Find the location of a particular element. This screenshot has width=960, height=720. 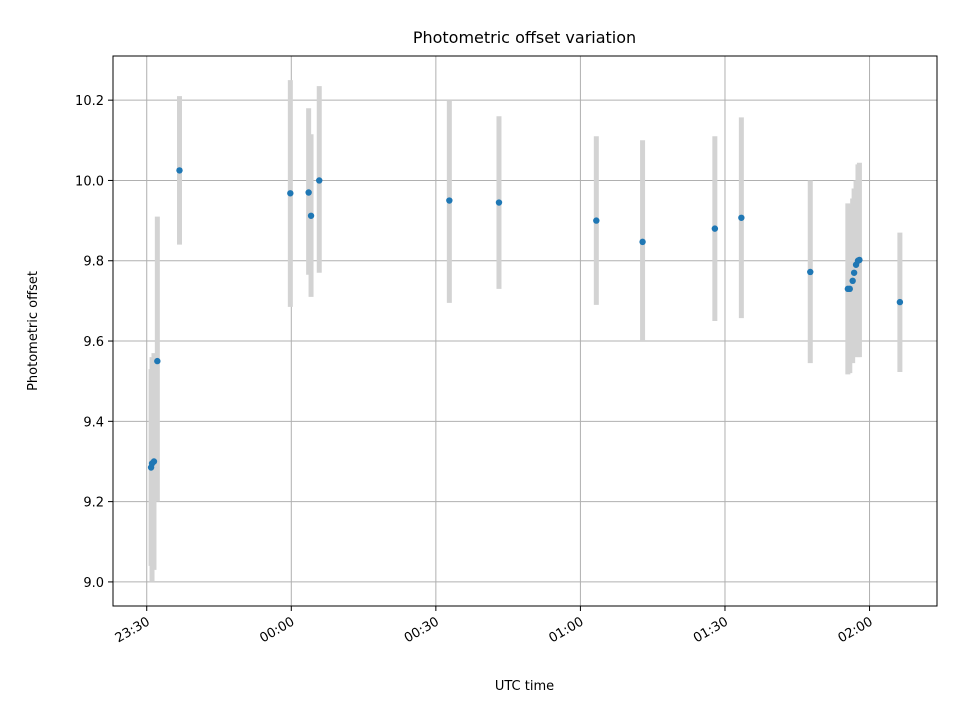

y-tick-label: 9.8 is located at coordinates (93, 262).